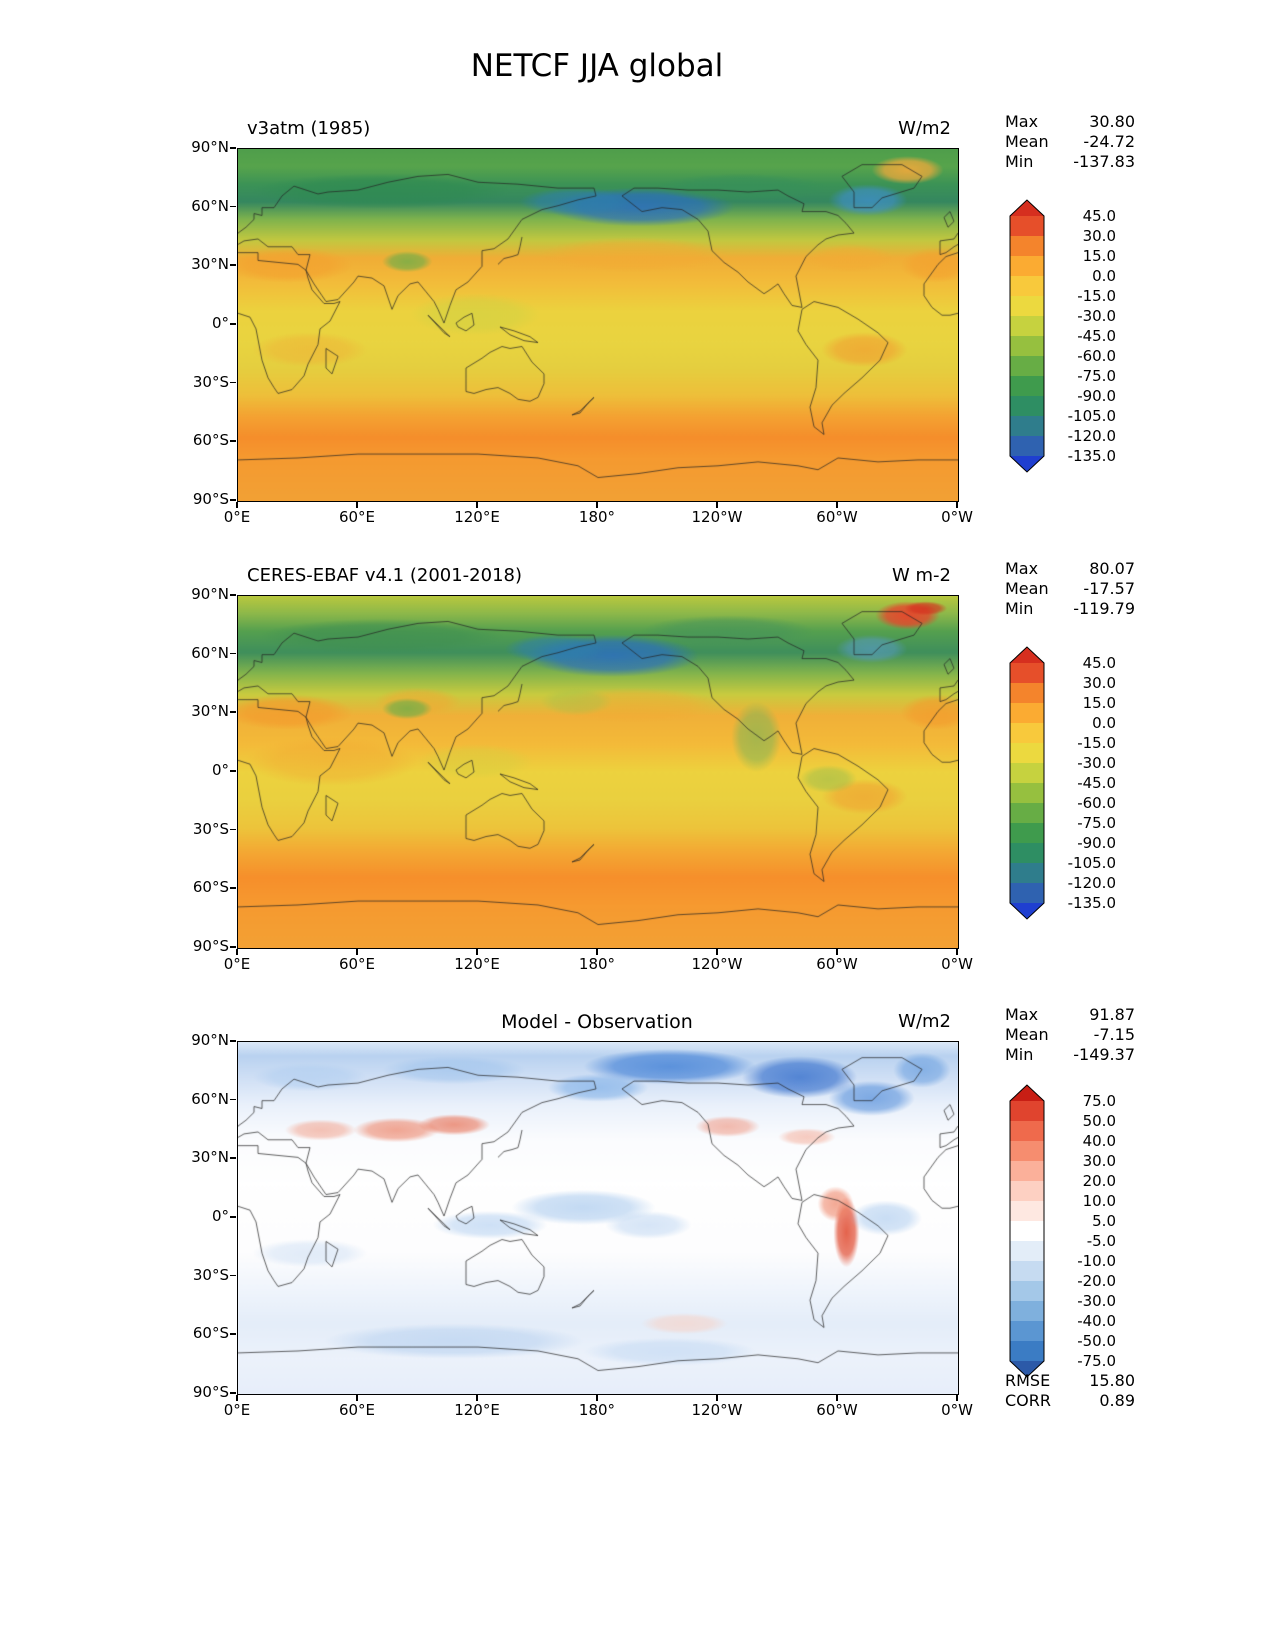 Image resolution: width=1275 pixels, height=1650 pixels. I want to click on stat-max-value: 91.87, so click(1112, 1014).